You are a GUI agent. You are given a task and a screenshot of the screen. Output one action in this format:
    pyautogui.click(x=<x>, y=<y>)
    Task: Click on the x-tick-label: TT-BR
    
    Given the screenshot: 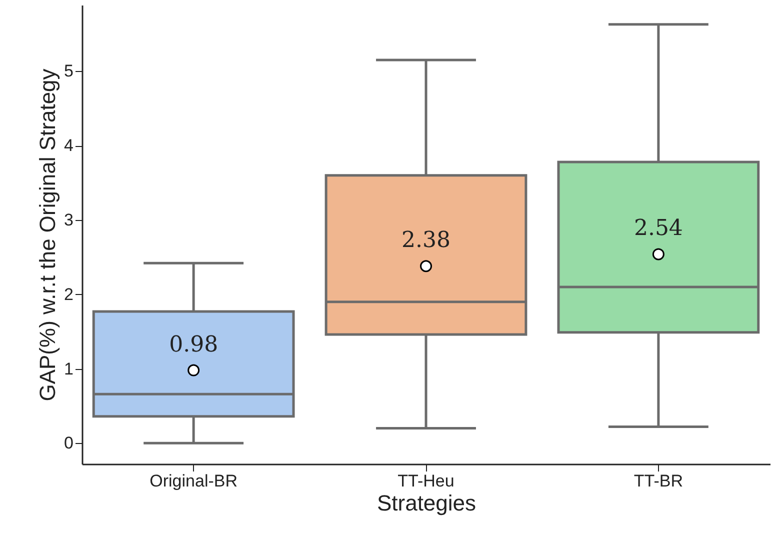 What is the action you would take?
    pyautogui.click(x=658, y=481)
    